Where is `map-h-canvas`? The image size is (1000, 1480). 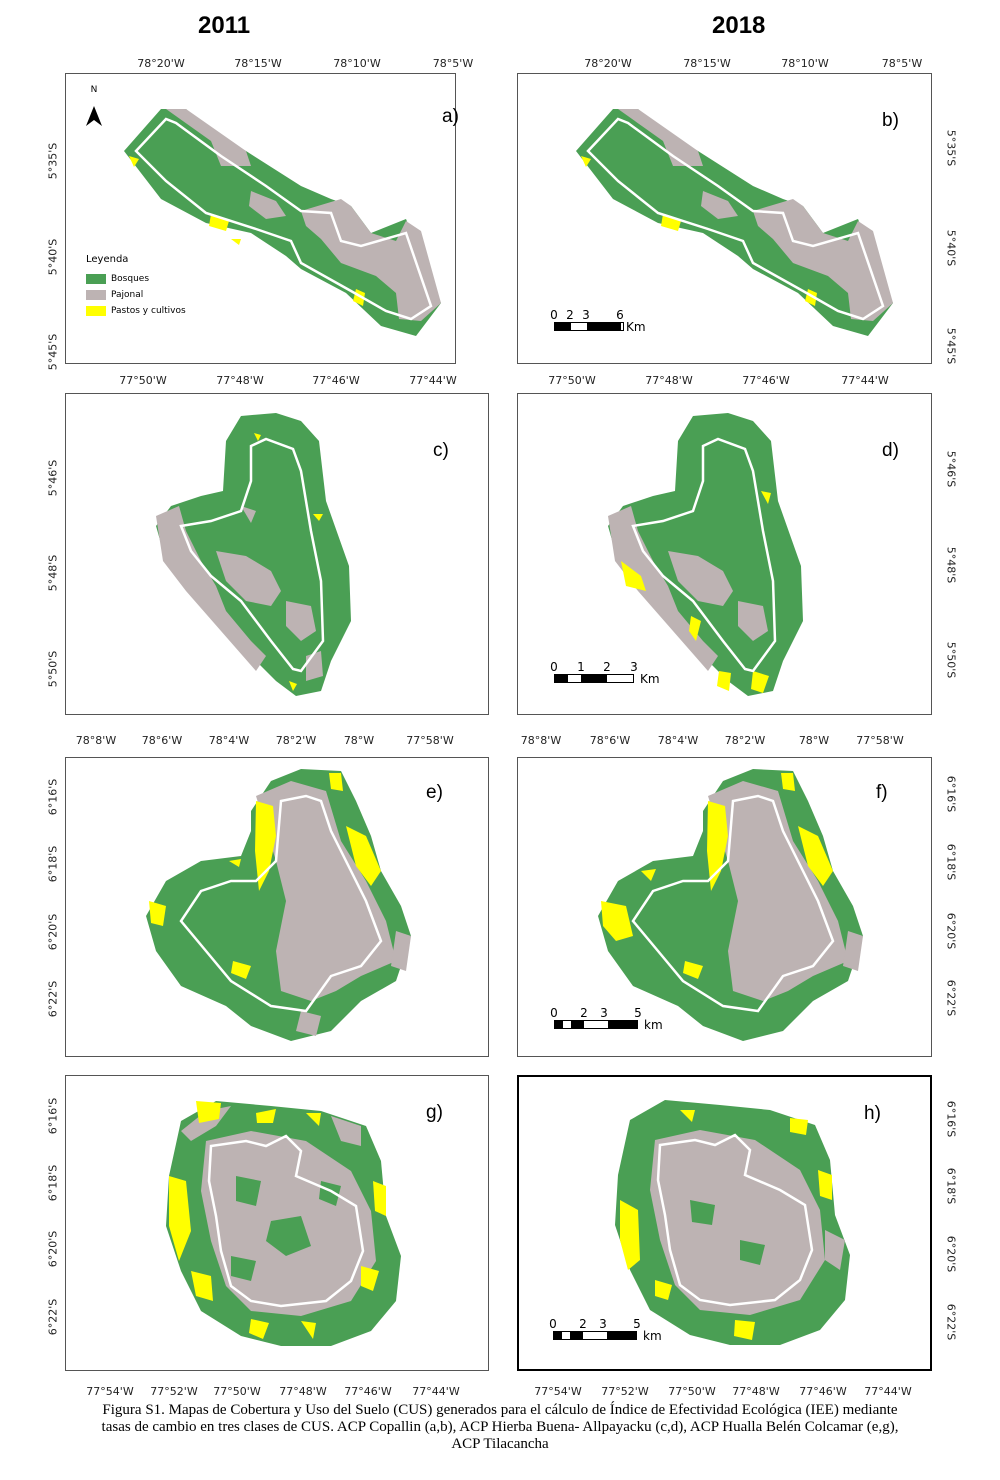
map-h-canvas is located at coordinates (732, 1222).